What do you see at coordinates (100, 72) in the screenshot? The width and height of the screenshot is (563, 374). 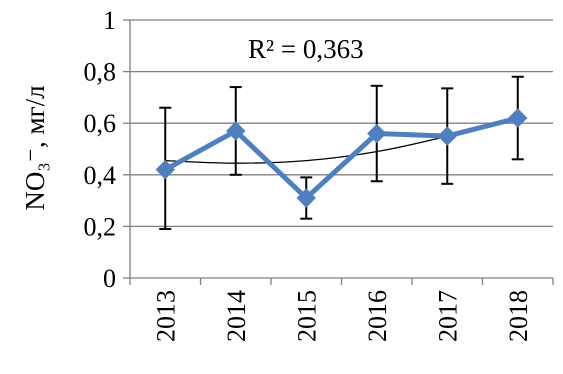 I see `y-tick-label: 0,8` at bounding box center [100, 72].